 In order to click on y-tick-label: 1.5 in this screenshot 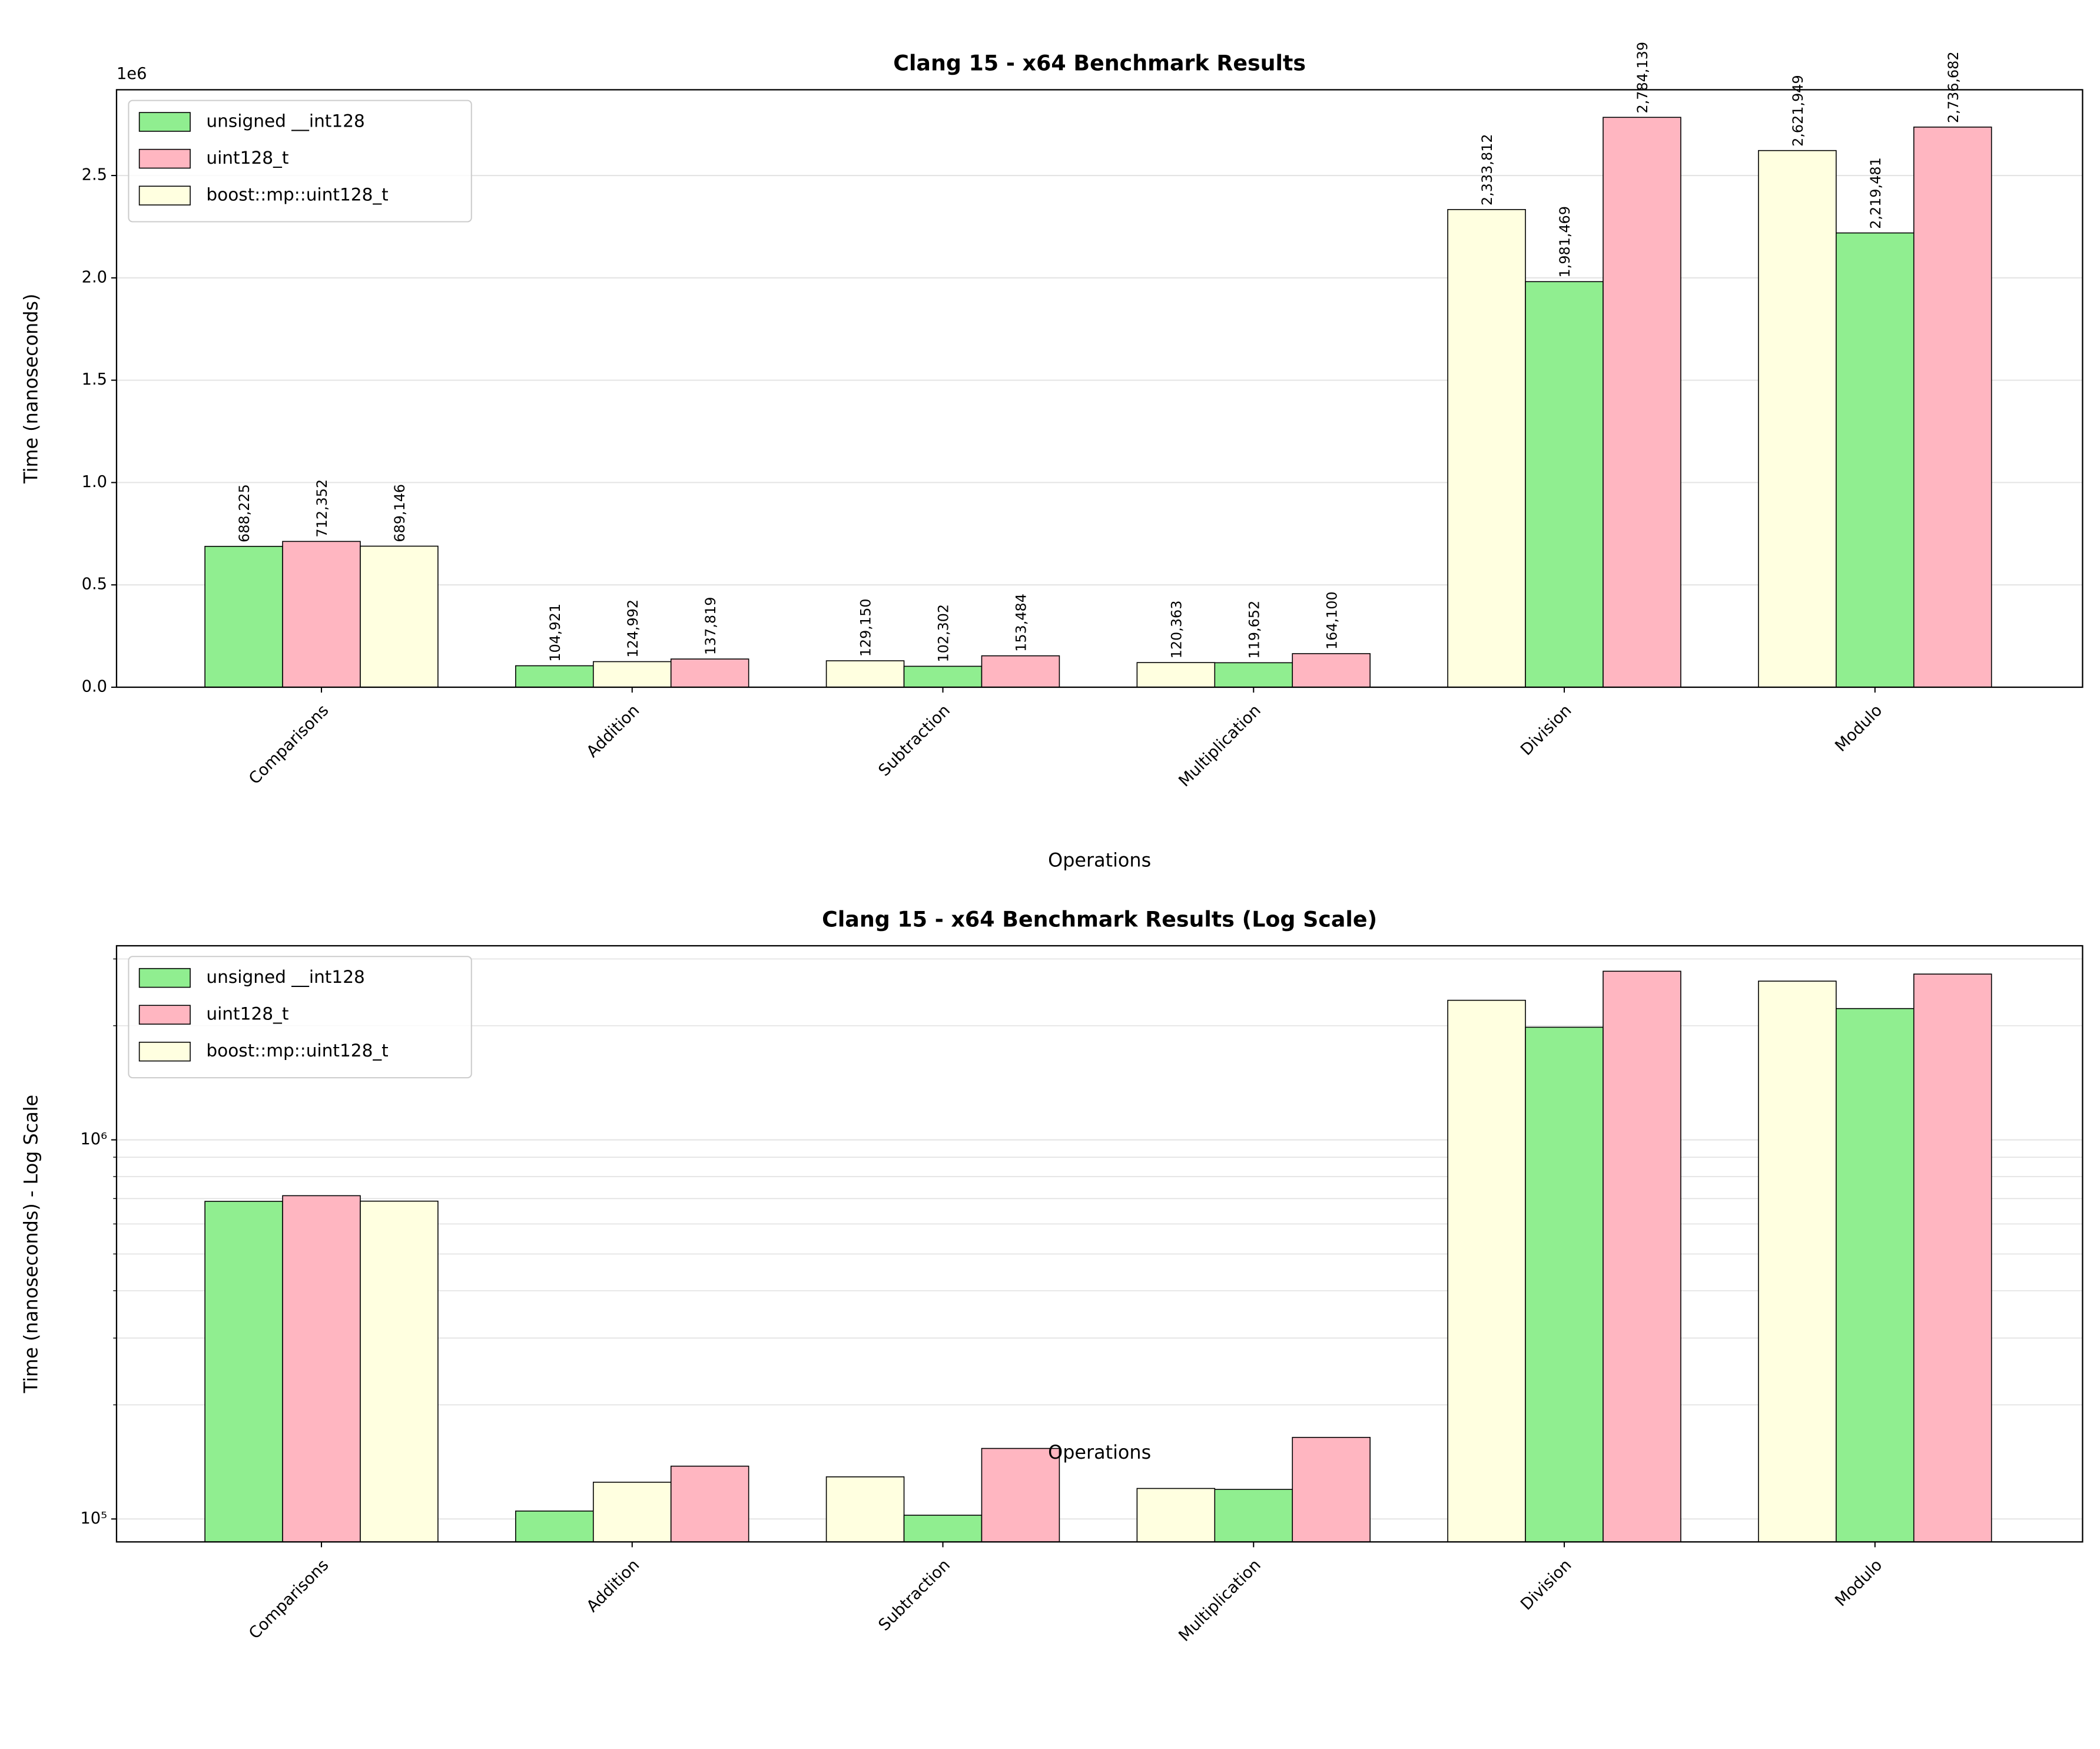, I will do `click(95, 380)`.